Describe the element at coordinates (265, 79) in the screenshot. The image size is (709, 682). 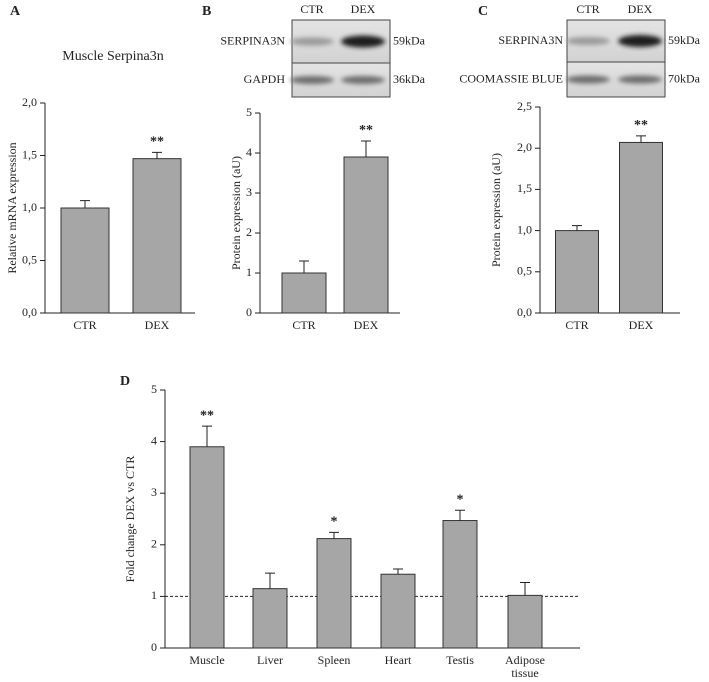
I see `blot-protein: GAPDH` at that location.